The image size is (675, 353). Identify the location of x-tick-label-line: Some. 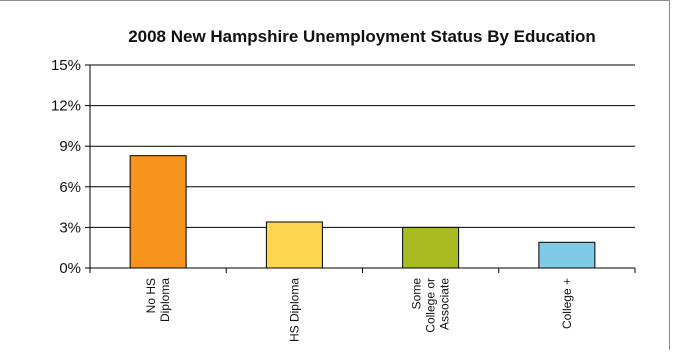
(417, 294).